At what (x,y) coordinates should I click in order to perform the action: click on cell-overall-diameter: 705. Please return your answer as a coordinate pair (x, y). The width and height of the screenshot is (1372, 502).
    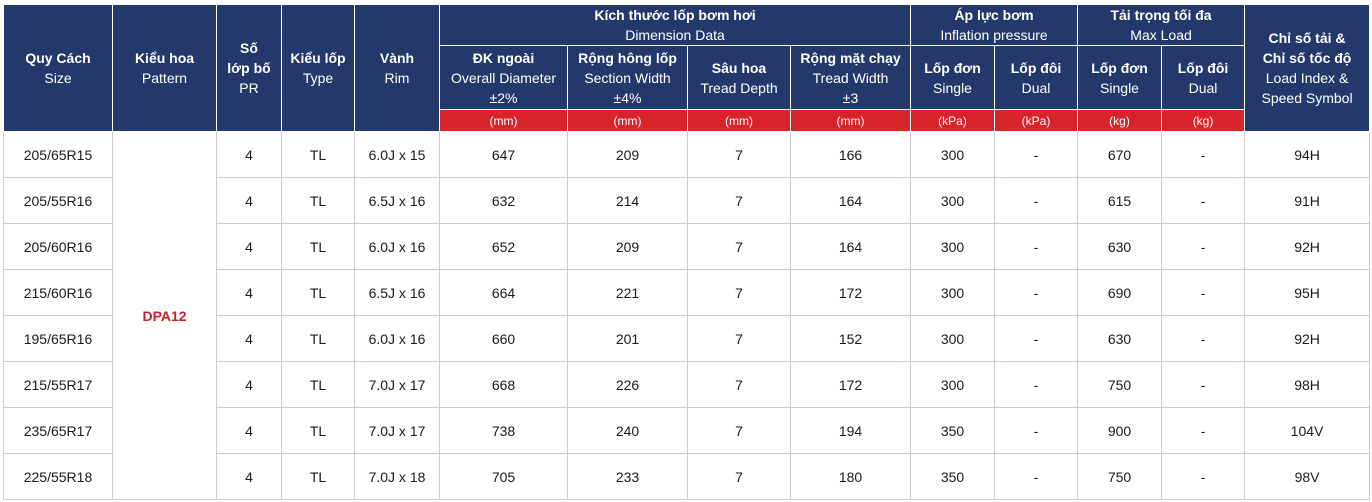
    Looking at the image, I should click on (503, 476).